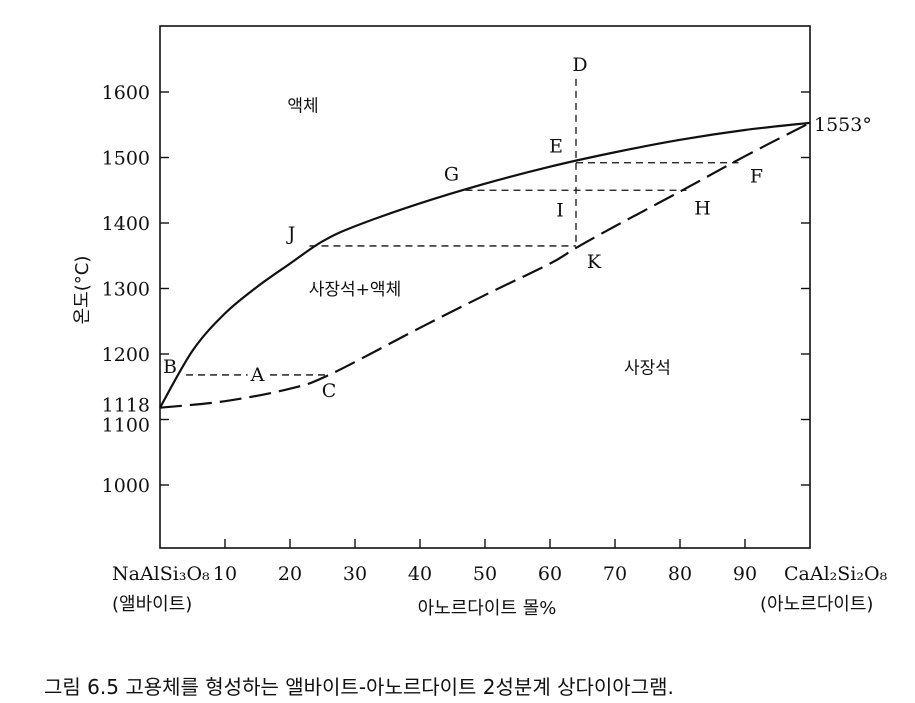  What do you see at coordinates (225, 574) in the screenshot?
I see `x-tick-label: 10` at bounding box center [225, 574].